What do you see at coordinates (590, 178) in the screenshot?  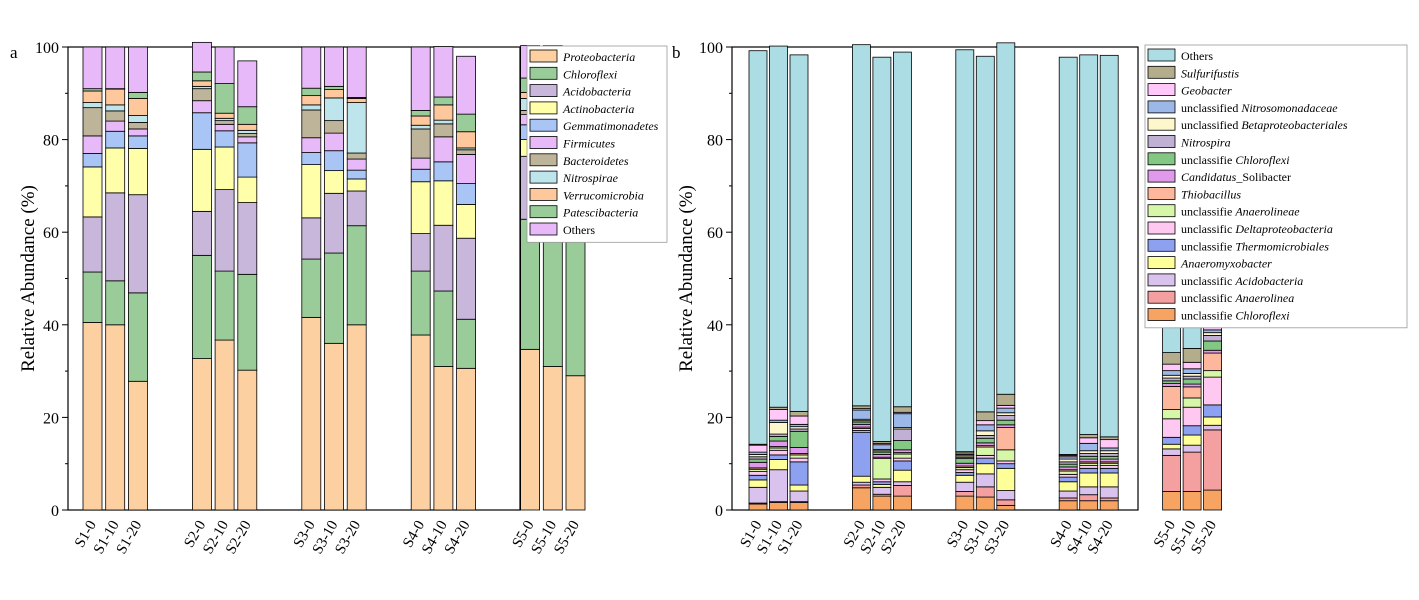 I see `legend-label: Nitrospirae` at bounding box center [590, 178].